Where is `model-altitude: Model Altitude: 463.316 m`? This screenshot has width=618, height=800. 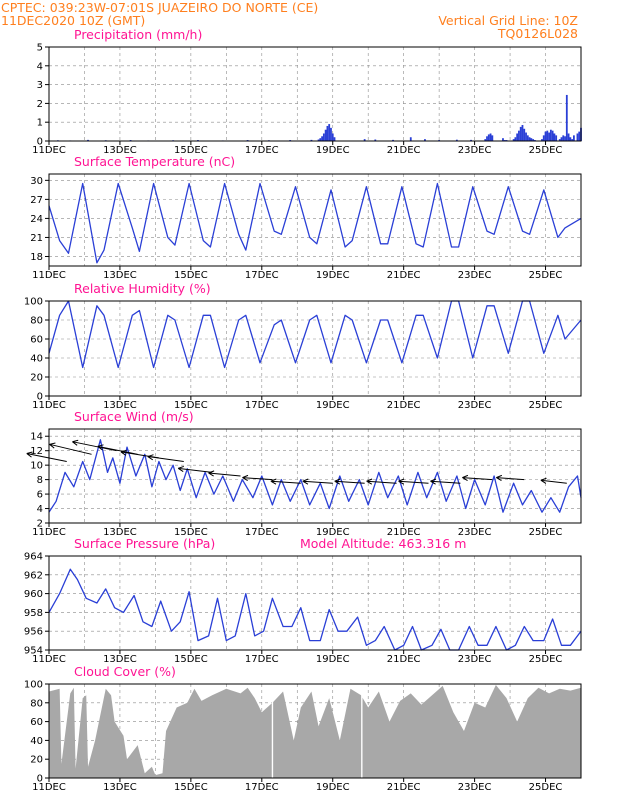
model-altitude: Model Altitude: 463.316 m is located at coordinates (383, 543).